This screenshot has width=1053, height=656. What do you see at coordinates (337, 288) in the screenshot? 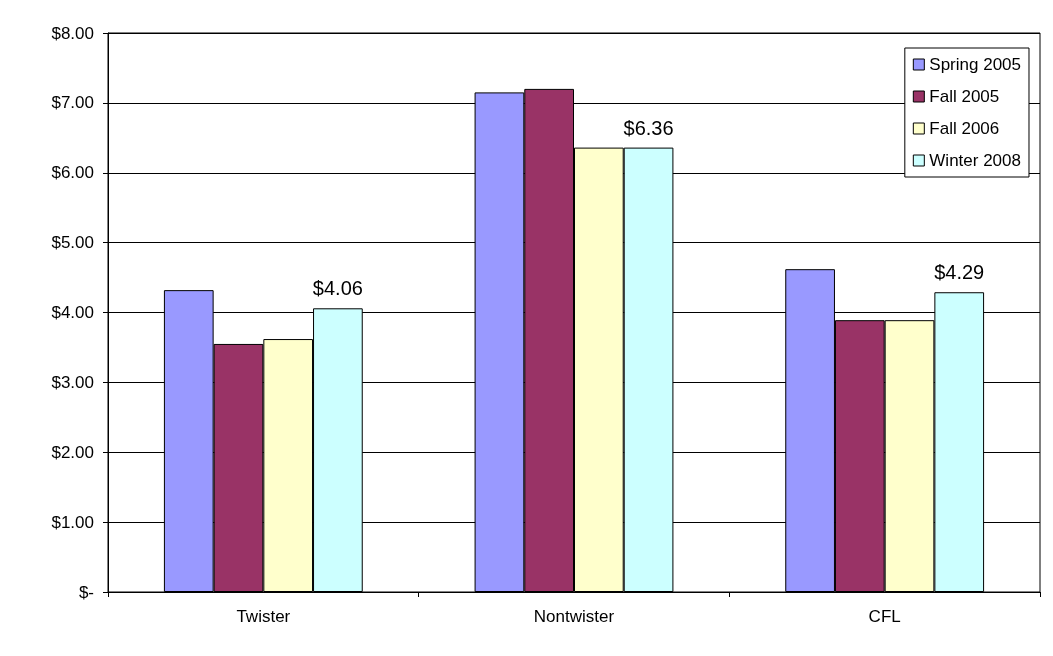
I see `data-label: $4.06` at bounding box center [337, 288].